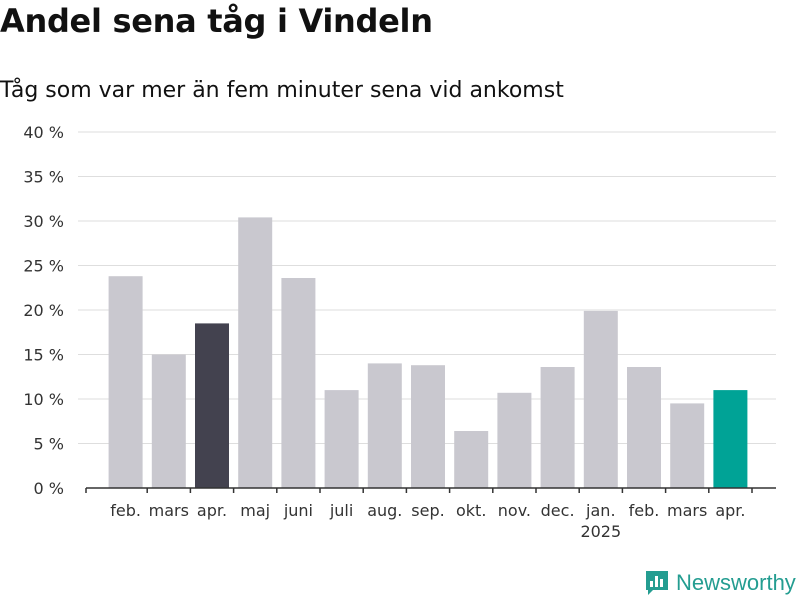  I want to click on brand-name: Newsworthy, so click(736, 582).